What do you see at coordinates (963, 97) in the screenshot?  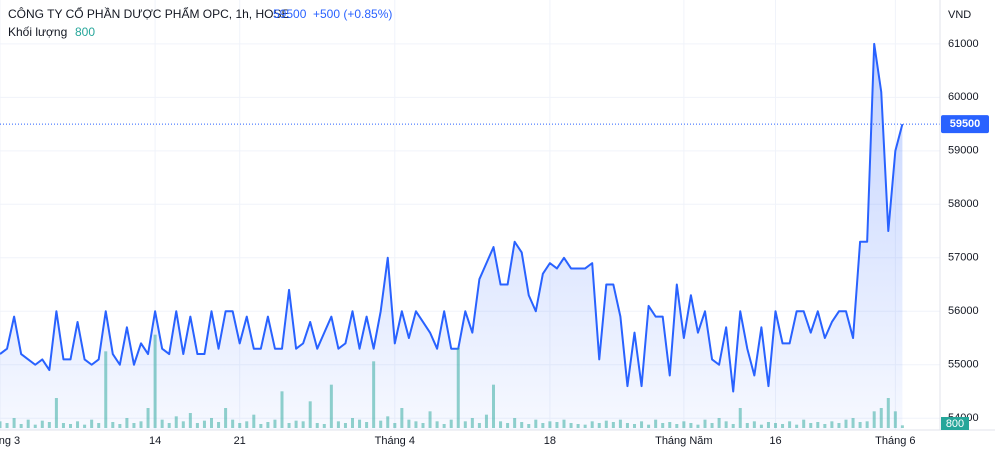 I see `y-tick-label: 60000` at bounding box center [963, 97].